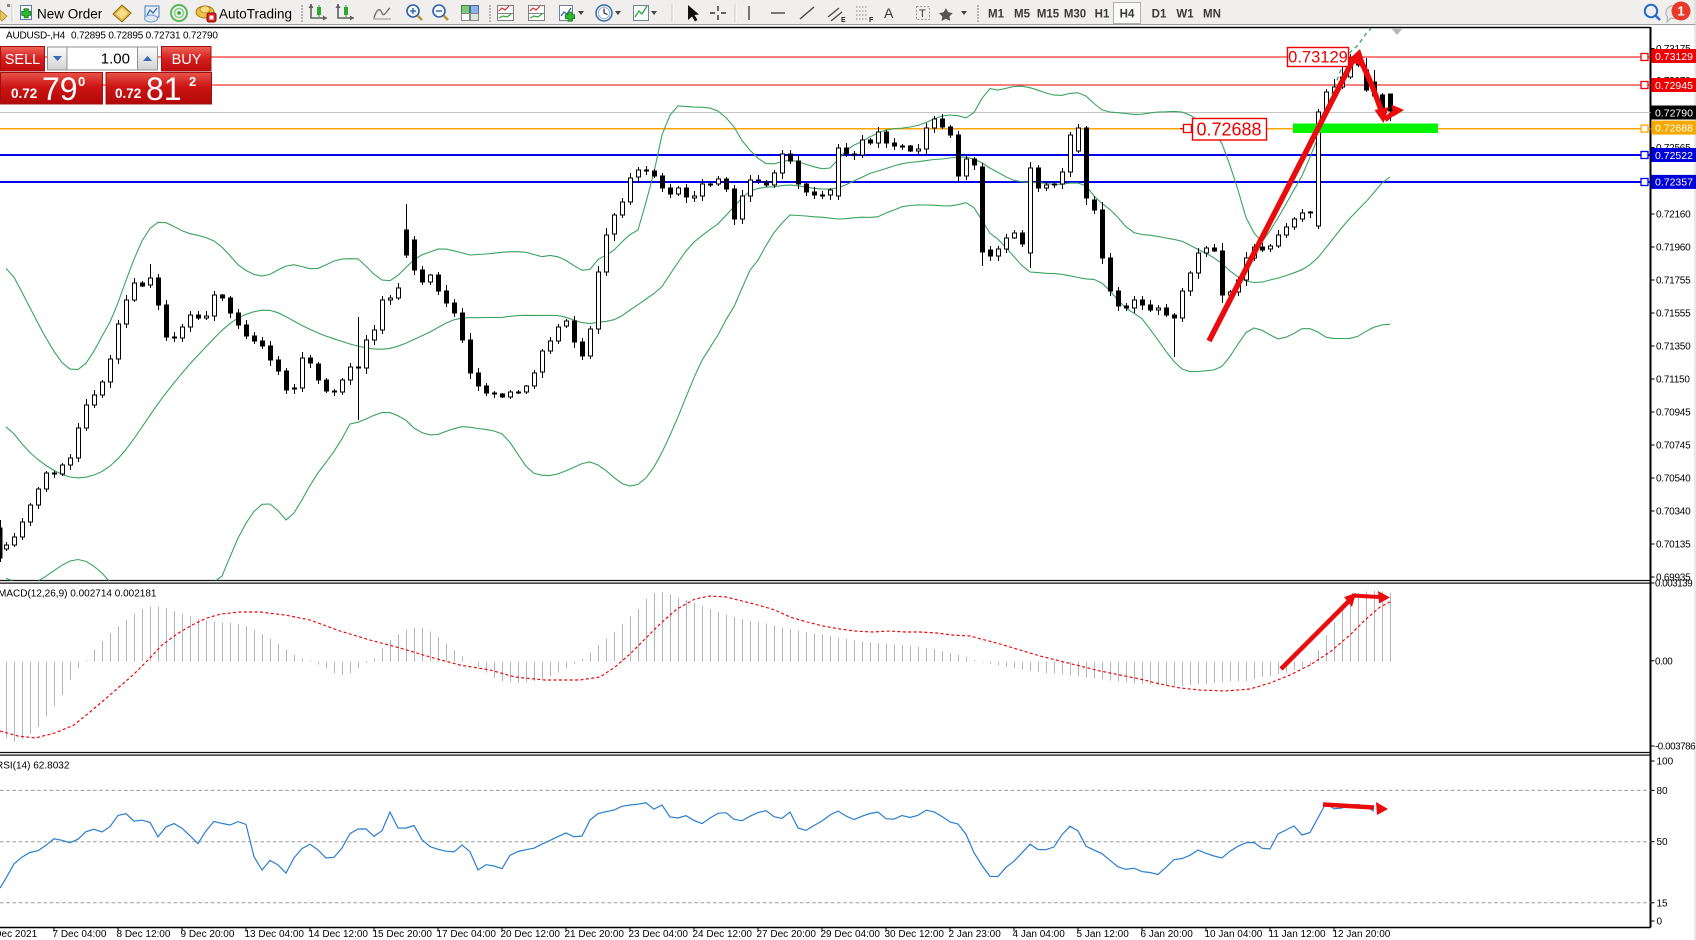 Image resolution: width=1696 pixels, height=940 pixels. What do you see at coordinates (1663, 903) in the screenshot?
I see `svg-text: 15` at bounding box center [1663, 903].